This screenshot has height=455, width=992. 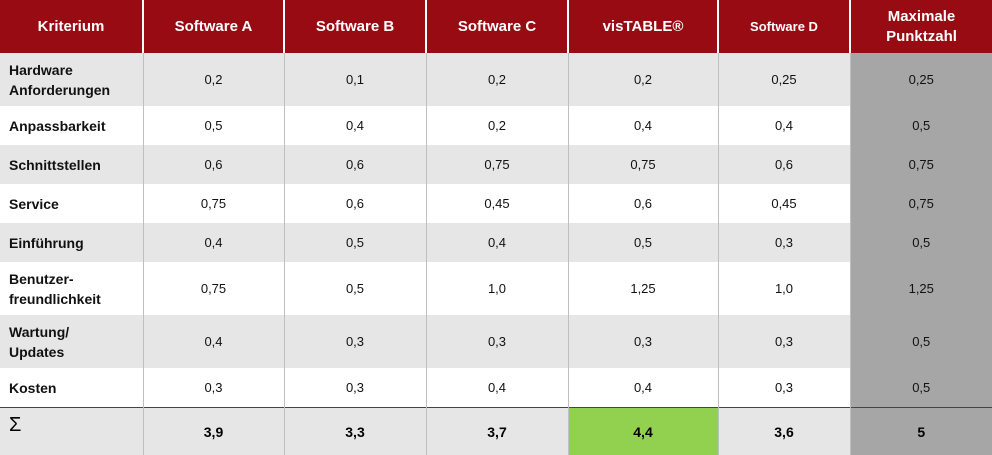 I want to click on criterion-line: Hardware, so click(x=41, y=70).